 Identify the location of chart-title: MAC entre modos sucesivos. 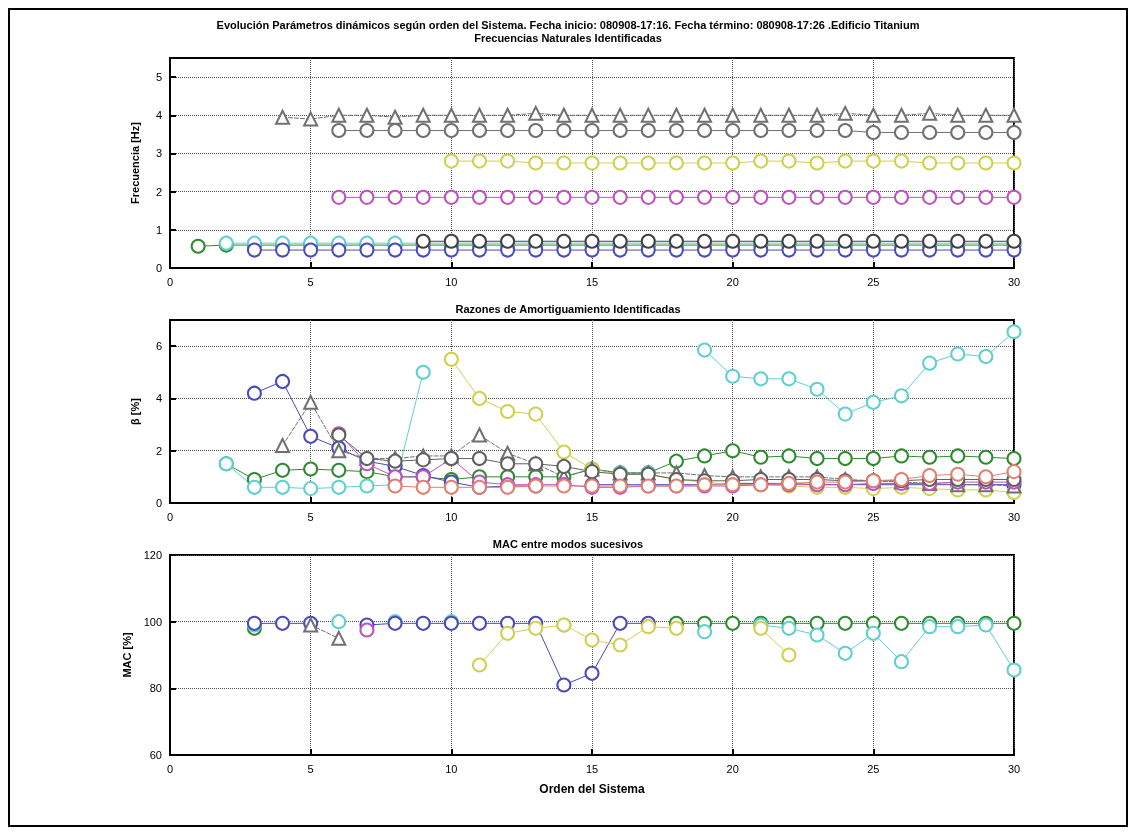
(568, 543).